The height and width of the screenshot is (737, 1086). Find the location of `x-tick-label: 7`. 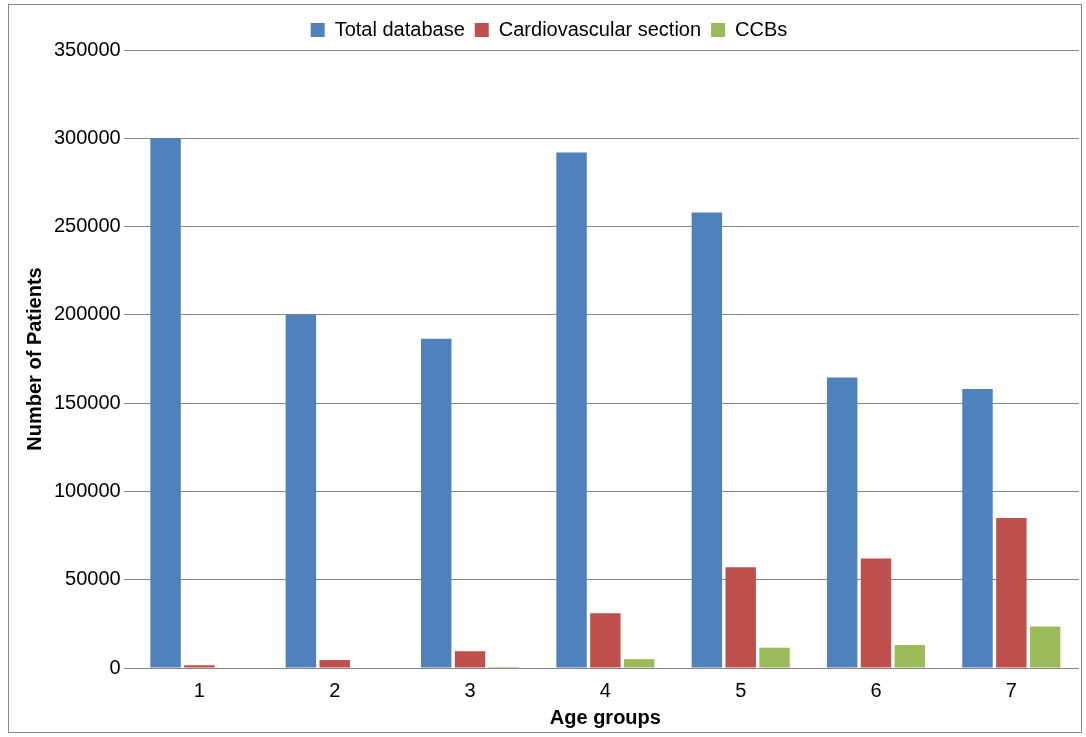

x-tick-label: 7 is located at coordinates (1011, 689).